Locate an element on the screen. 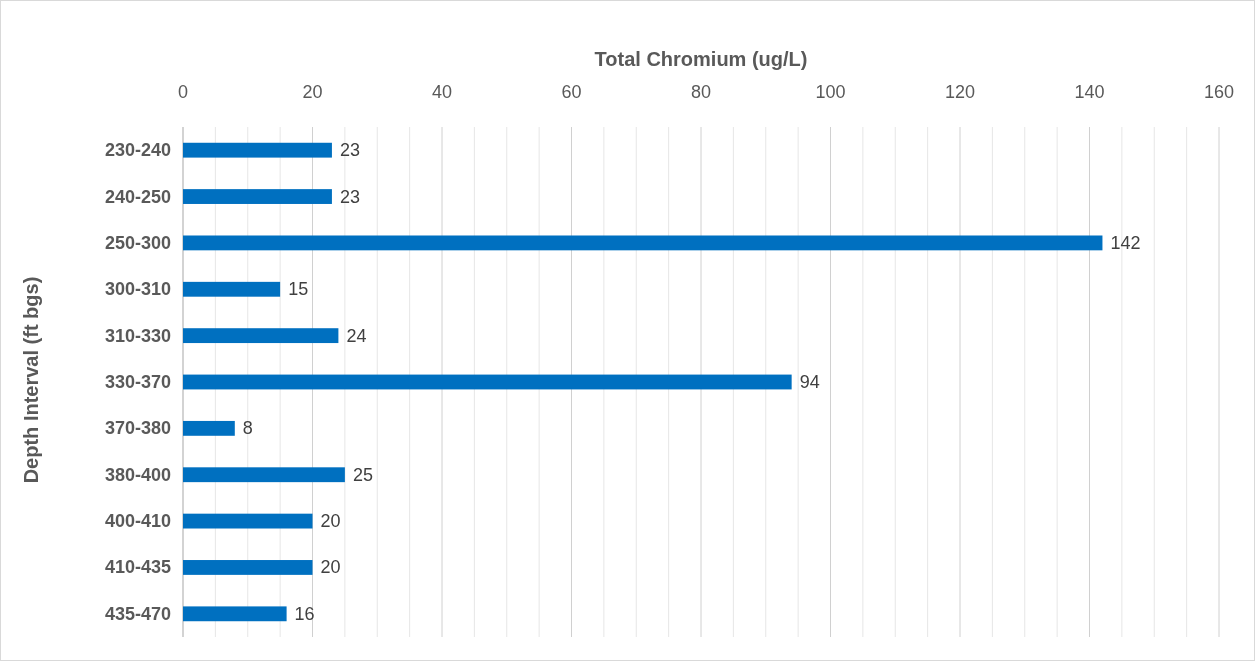 The width and height of the screenshot is (1255, 661). y-tick-label: 435-470 is located at coordinates (137, 613).